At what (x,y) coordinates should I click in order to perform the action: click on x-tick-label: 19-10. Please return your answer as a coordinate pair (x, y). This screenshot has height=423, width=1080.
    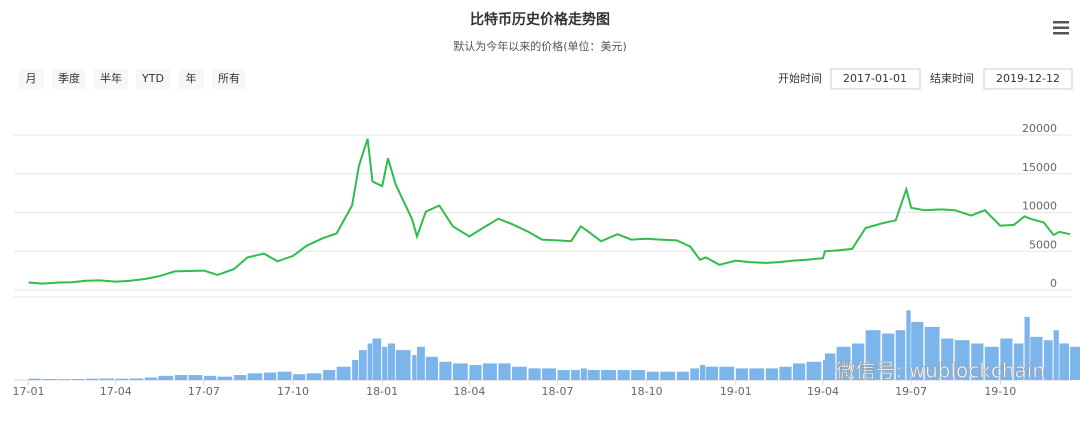
    Looking at the image, I should click on (1000, 391).